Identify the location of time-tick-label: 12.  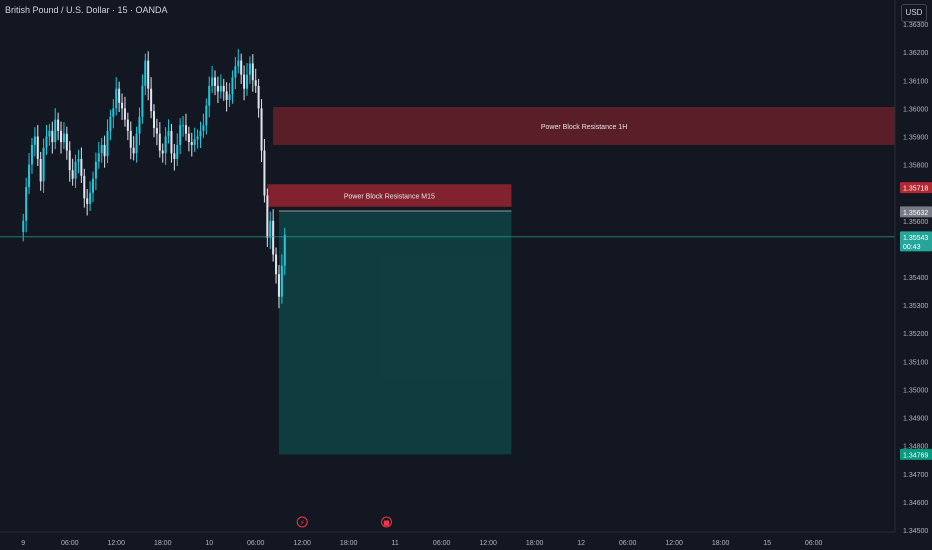
(581, 543).